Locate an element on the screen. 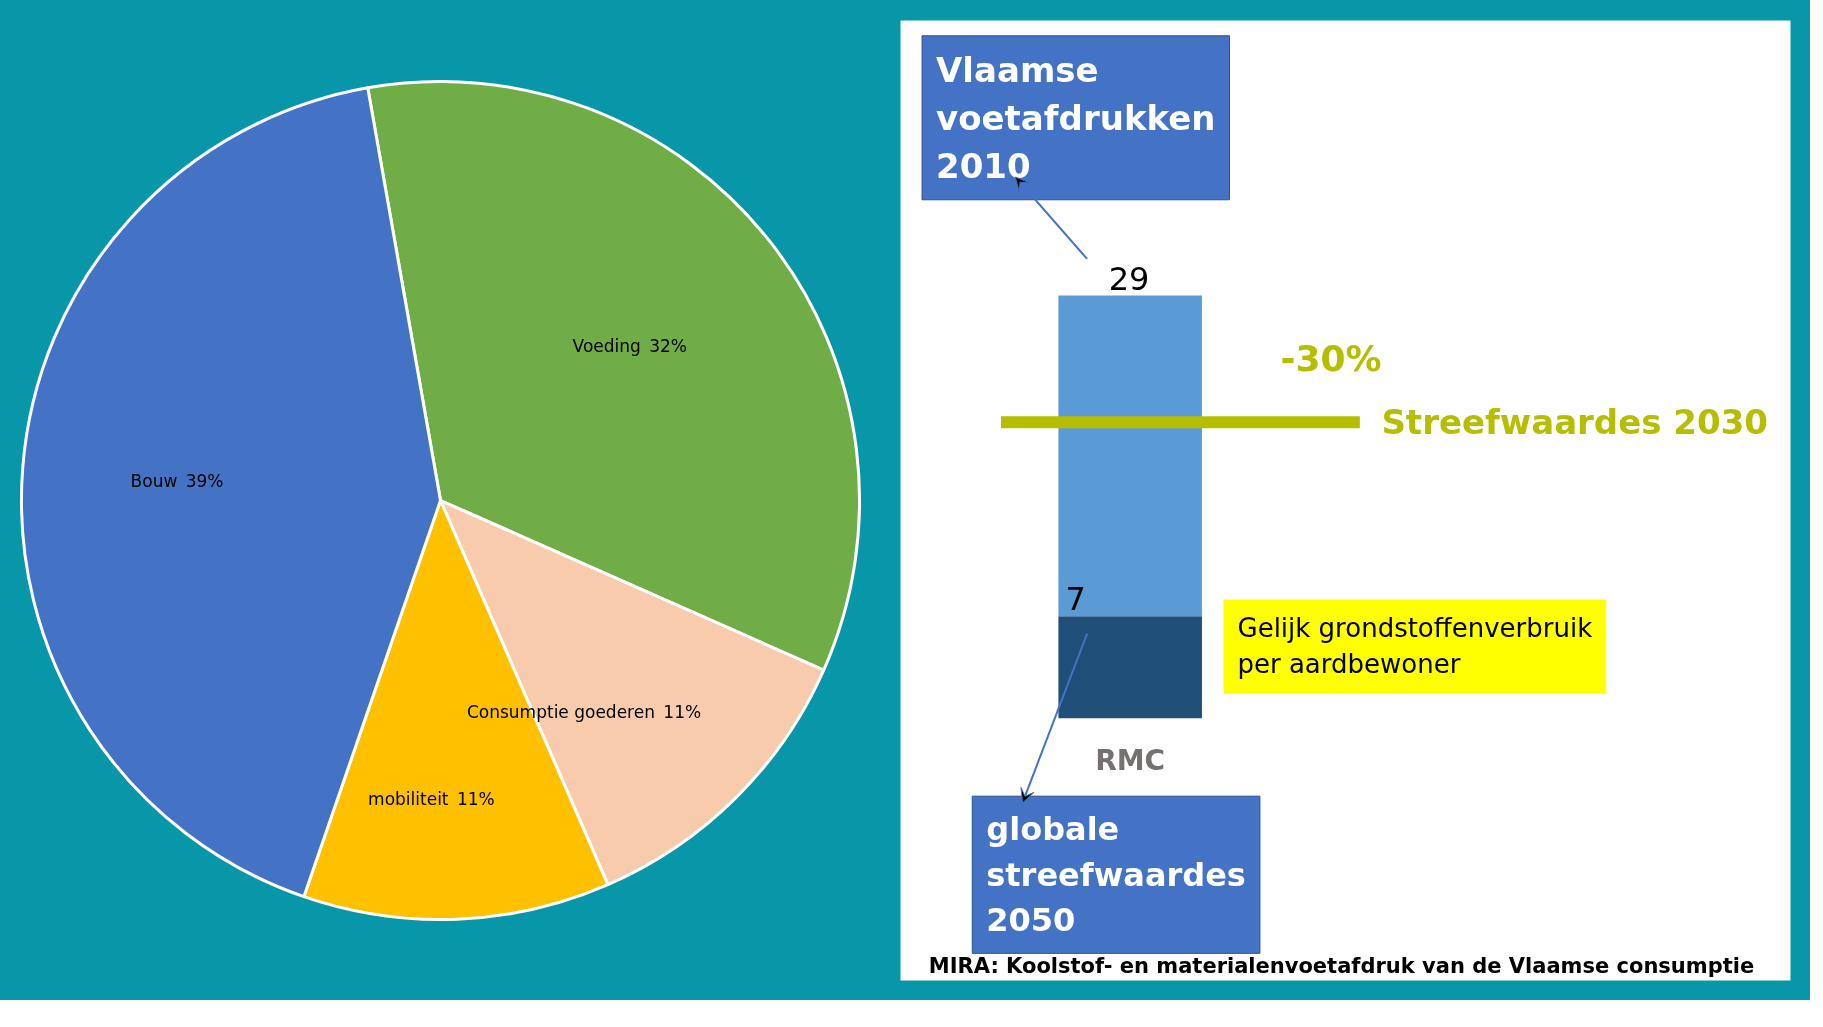 The image size is (1823, 1027). text: globale streefwaardes 2050 is located at coordinates (1116, 875).